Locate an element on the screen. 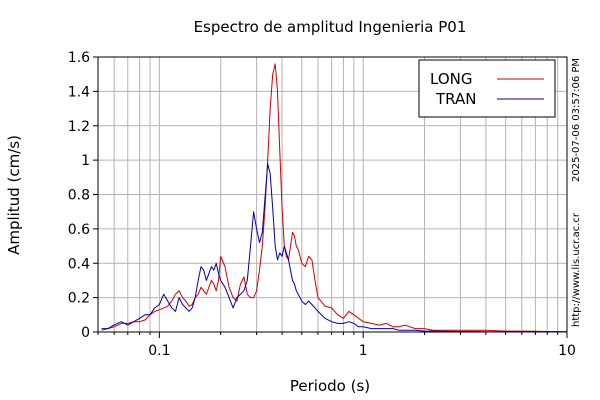  legend-label-tran: TRAN is located at coordinates (455, 99).